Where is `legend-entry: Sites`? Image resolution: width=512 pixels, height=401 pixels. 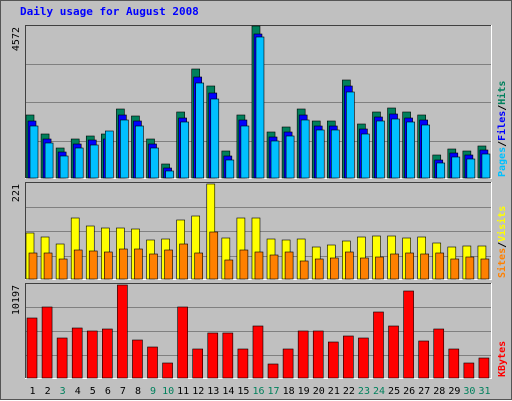 legend-entry: Sites is located at coordinates (502, 263).